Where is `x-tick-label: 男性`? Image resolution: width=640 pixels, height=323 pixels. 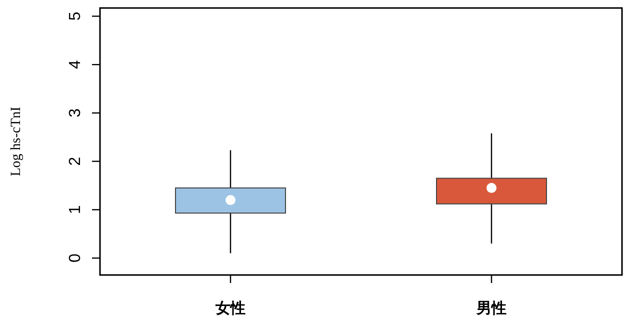
x-tick-label: 男性 is located at coordinates (491, 308).